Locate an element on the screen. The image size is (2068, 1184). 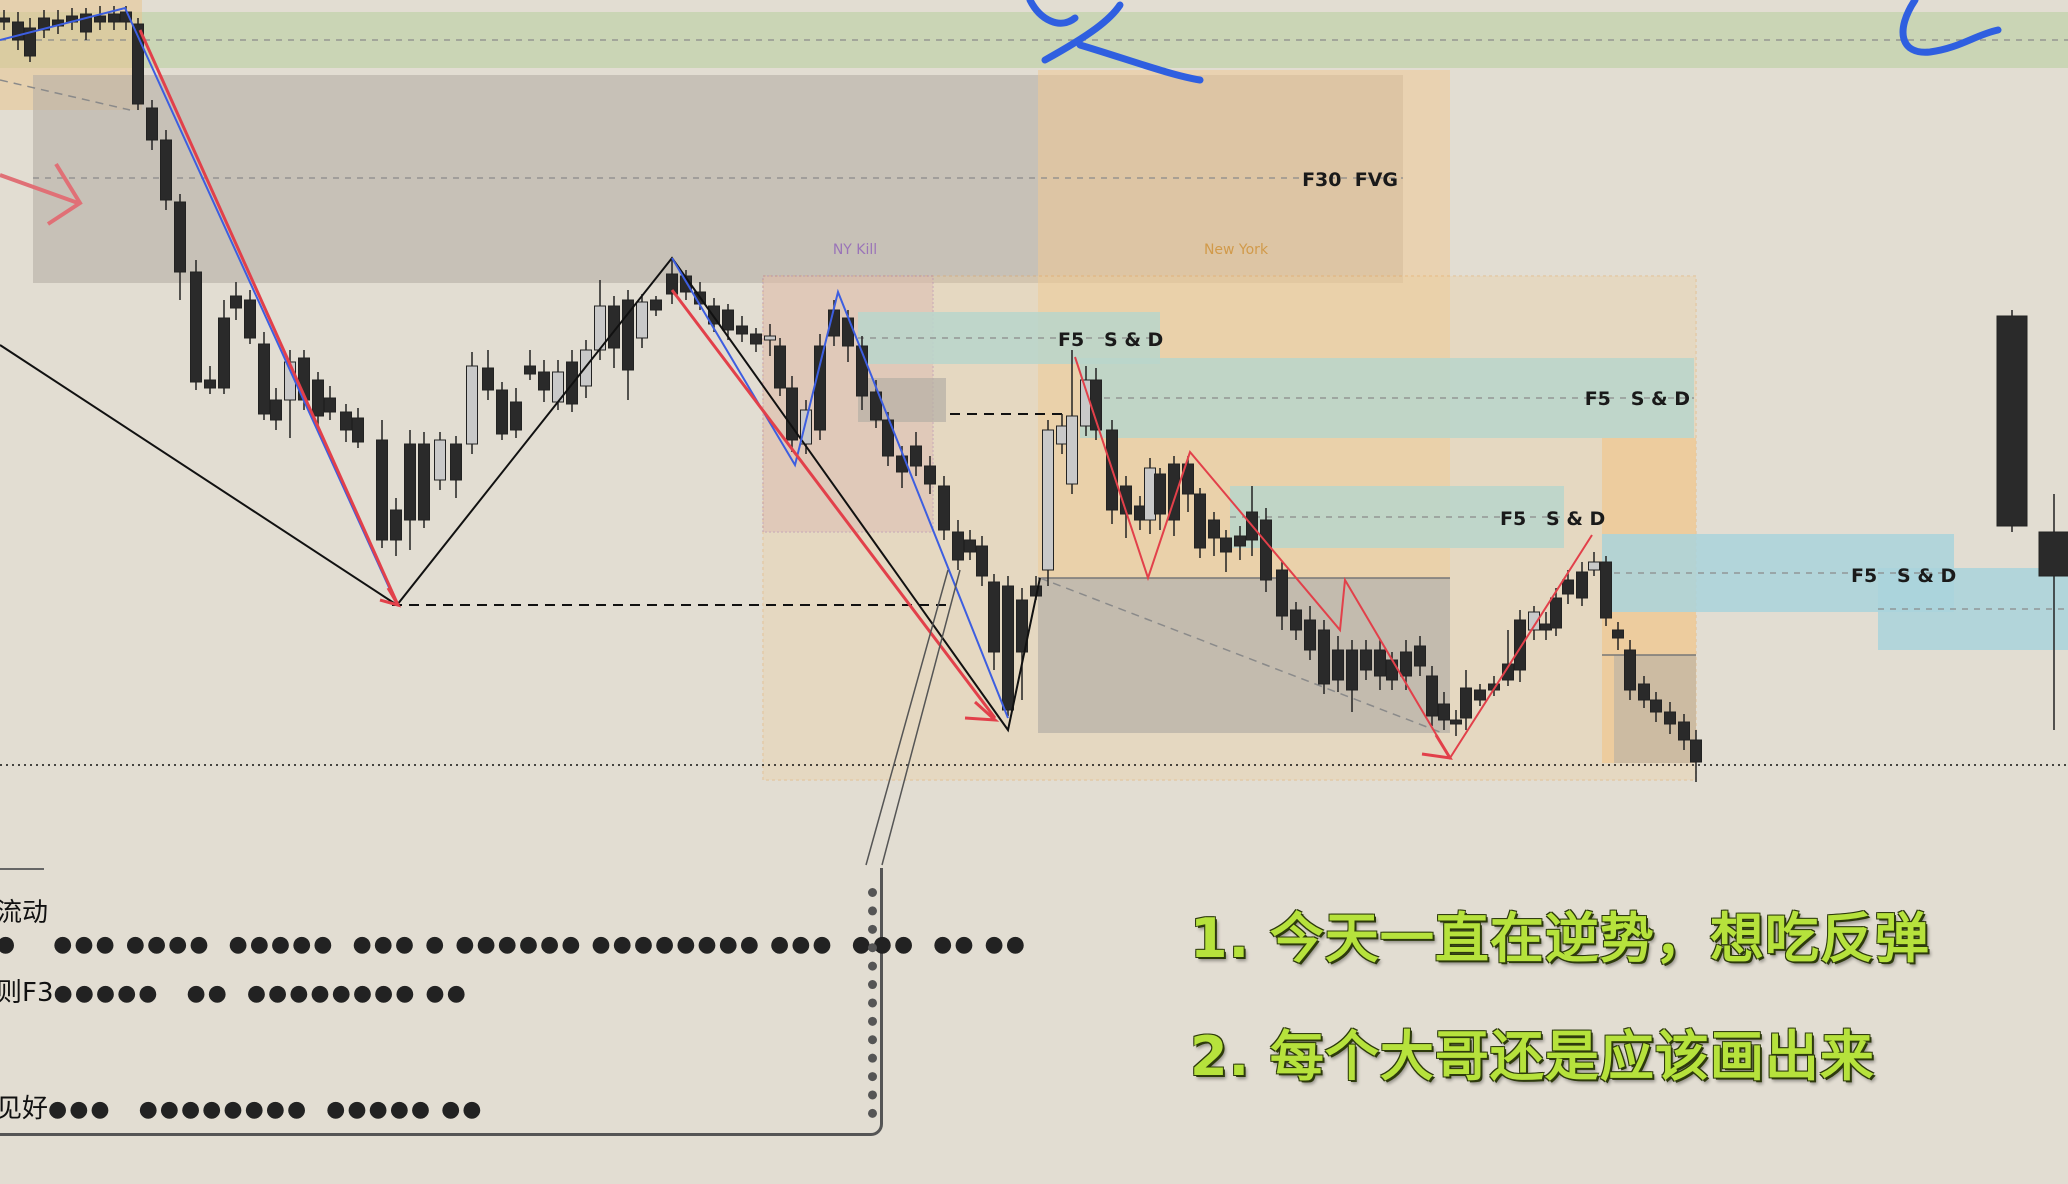
comment-box-tick is located at coordinates (22, 869).